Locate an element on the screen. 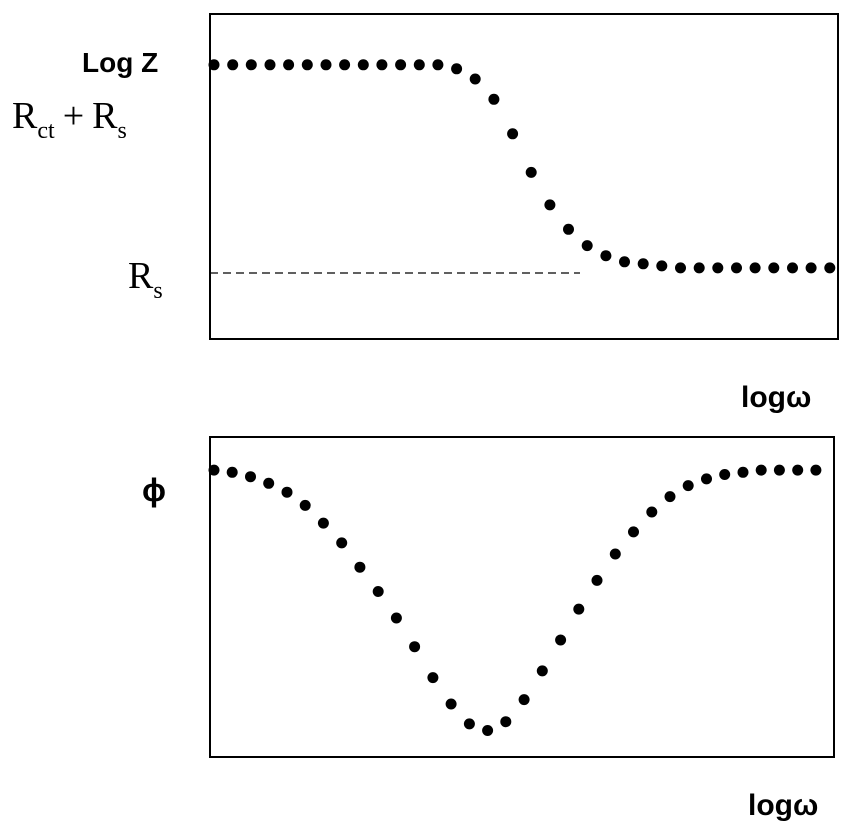 The height and width of the screenshot is (825, 845). impedance-x-axis-label: logω is located at coordinates (776, 397).